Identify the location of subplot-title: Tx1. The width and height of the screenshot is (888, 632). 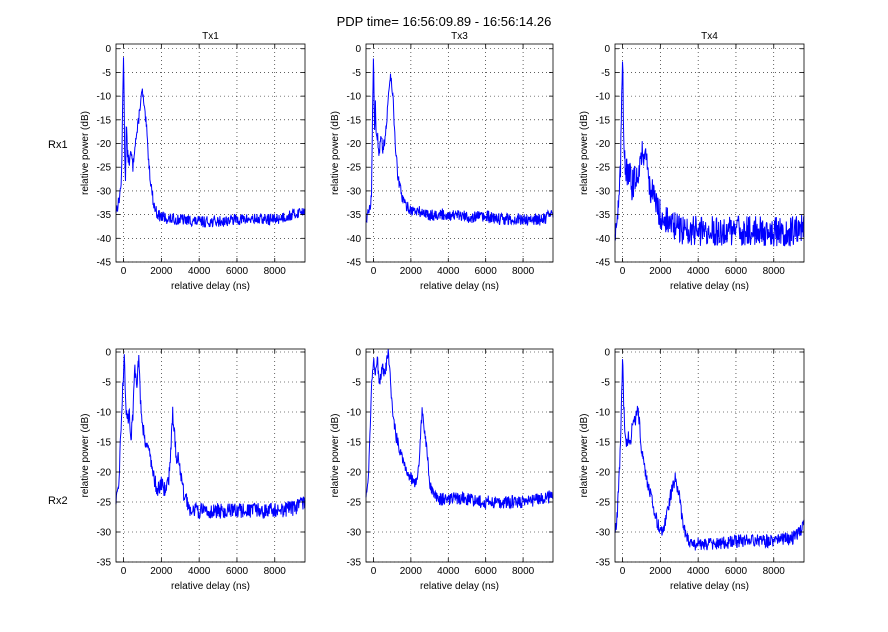
(210, 36).